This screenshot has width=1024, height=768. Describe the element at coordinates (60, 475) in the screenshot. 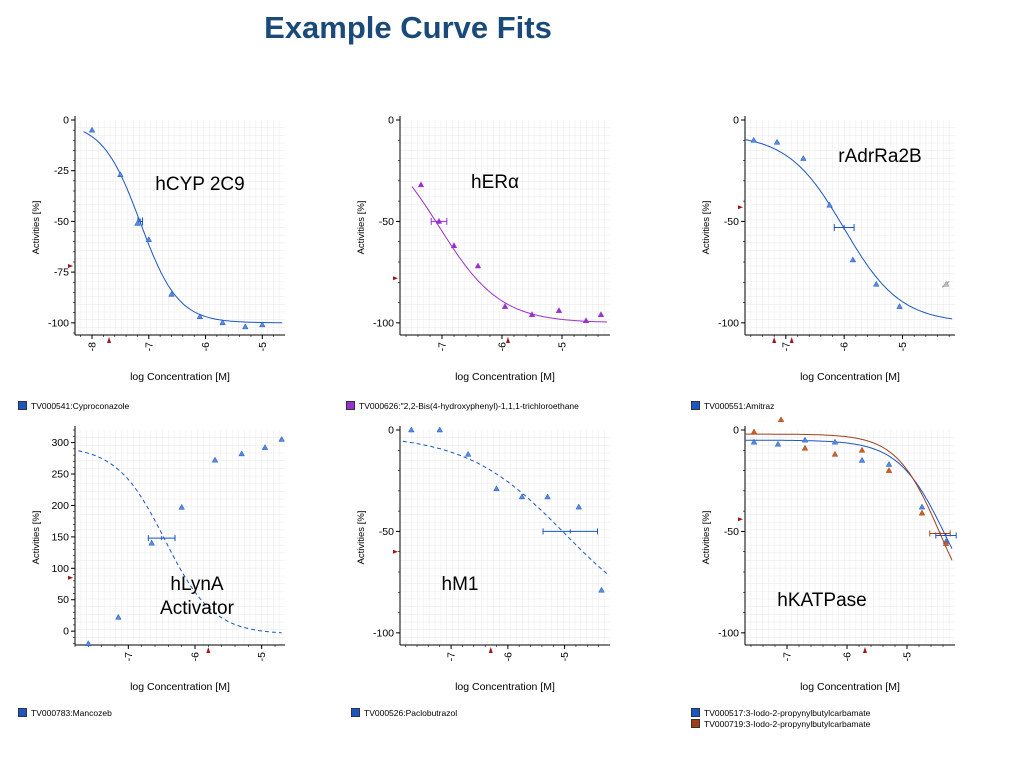

I see `y-tick-label: 250` at that location.